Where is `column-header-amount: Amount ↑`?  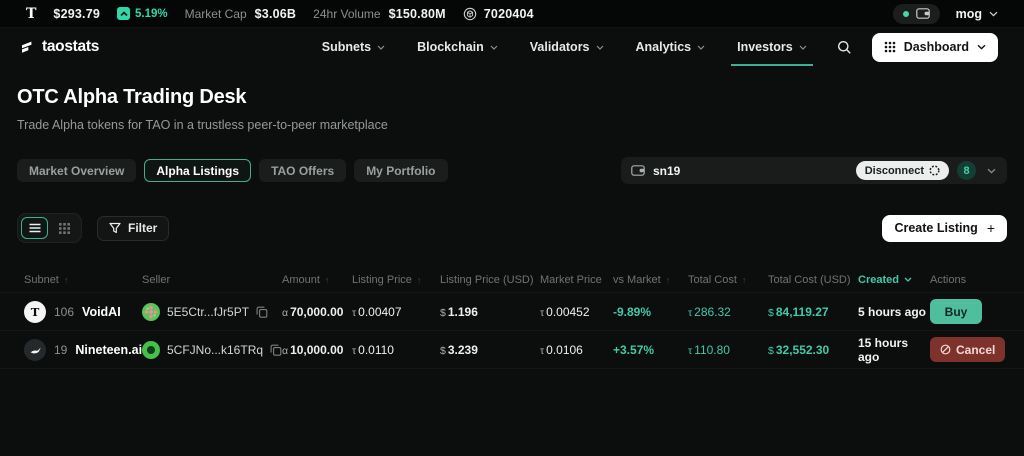
column-header-amount: Amount ↑ is located at coordinates (306, 279).